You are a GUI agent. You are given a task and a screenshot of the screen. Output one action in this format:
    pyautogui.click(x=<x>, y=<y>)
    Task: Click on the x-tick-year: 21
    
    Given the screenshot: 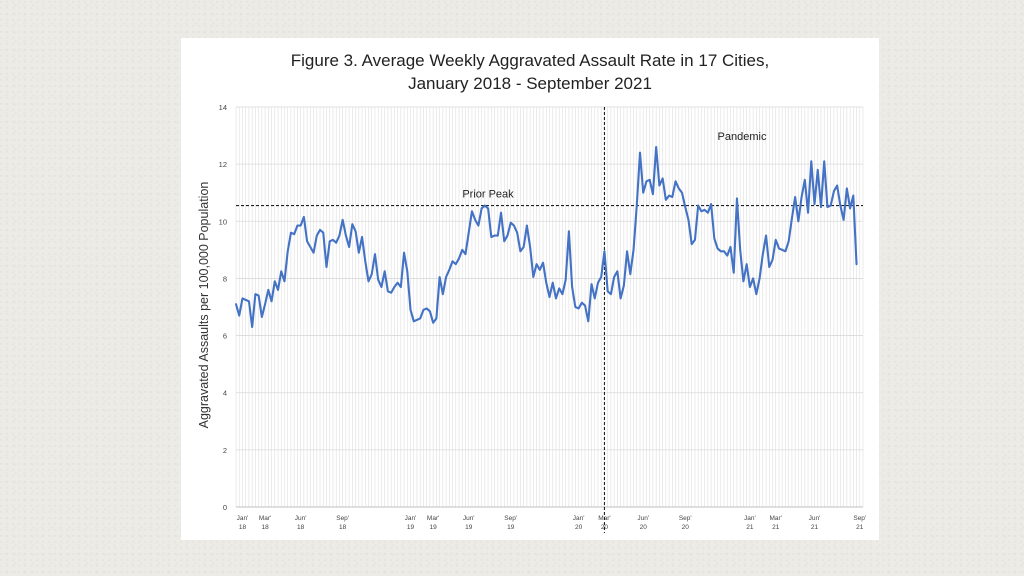 What is the action you would take?
    pyautogui.click(x=750, y=527)
    